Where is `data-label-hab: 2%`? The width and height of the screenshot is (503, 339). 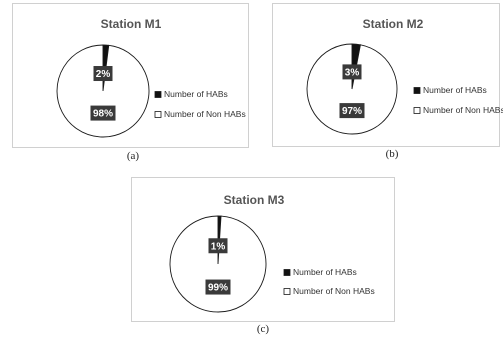
data-label-hab: 2% is located at coordinates (103, 74).